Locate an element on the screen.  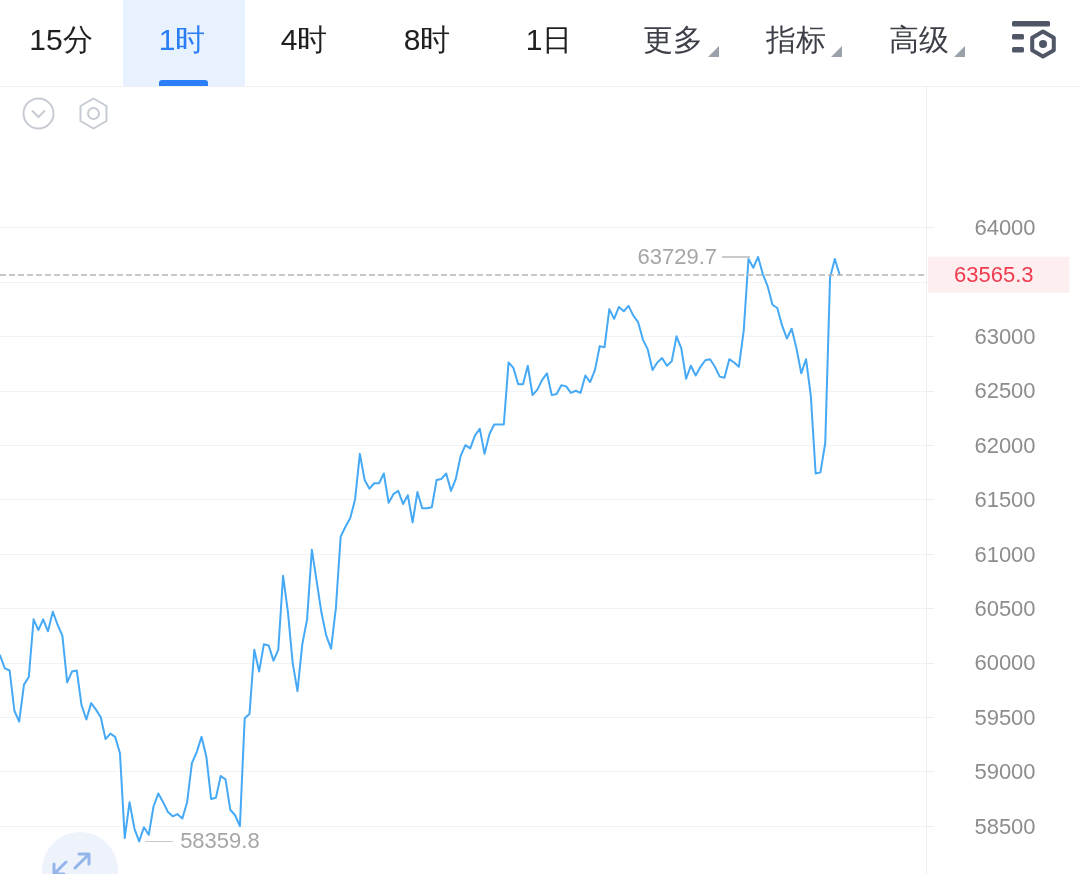
y-tick-label: 62000 is located at coordinates (1005, 445).